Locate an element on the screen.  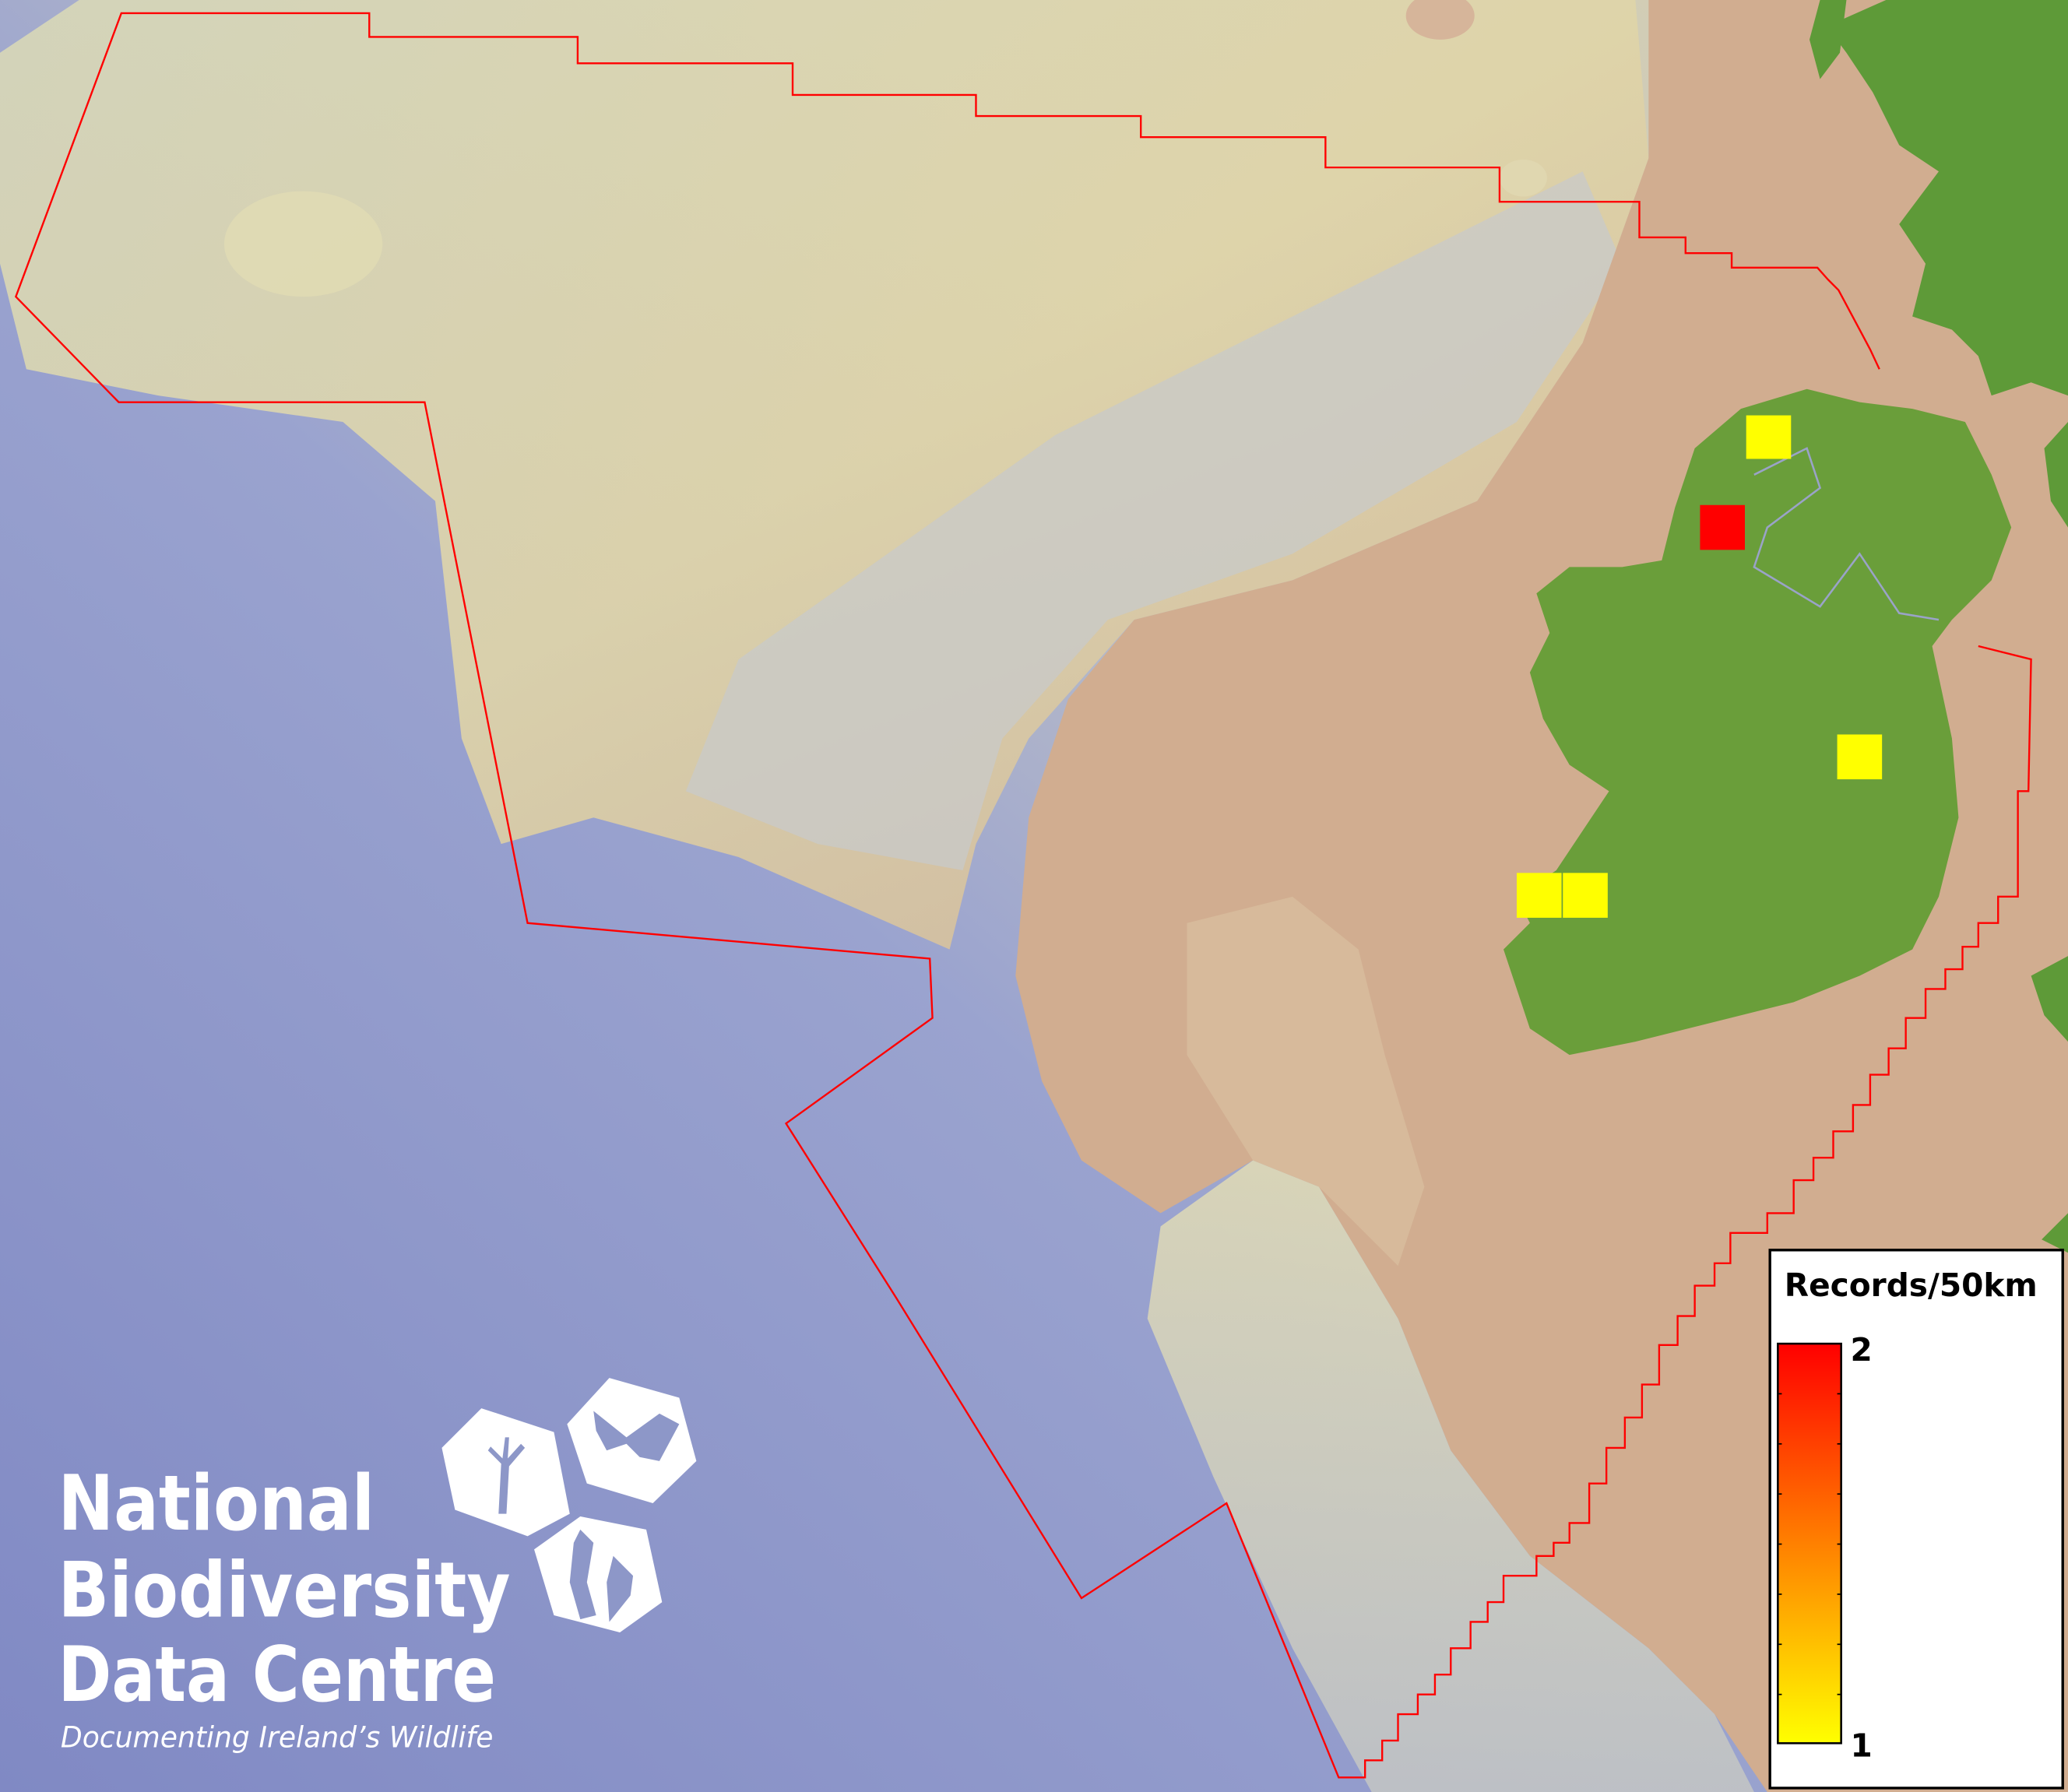
logo-line-biodiversity: Biodiversity is located at coordinates (284, 1591).